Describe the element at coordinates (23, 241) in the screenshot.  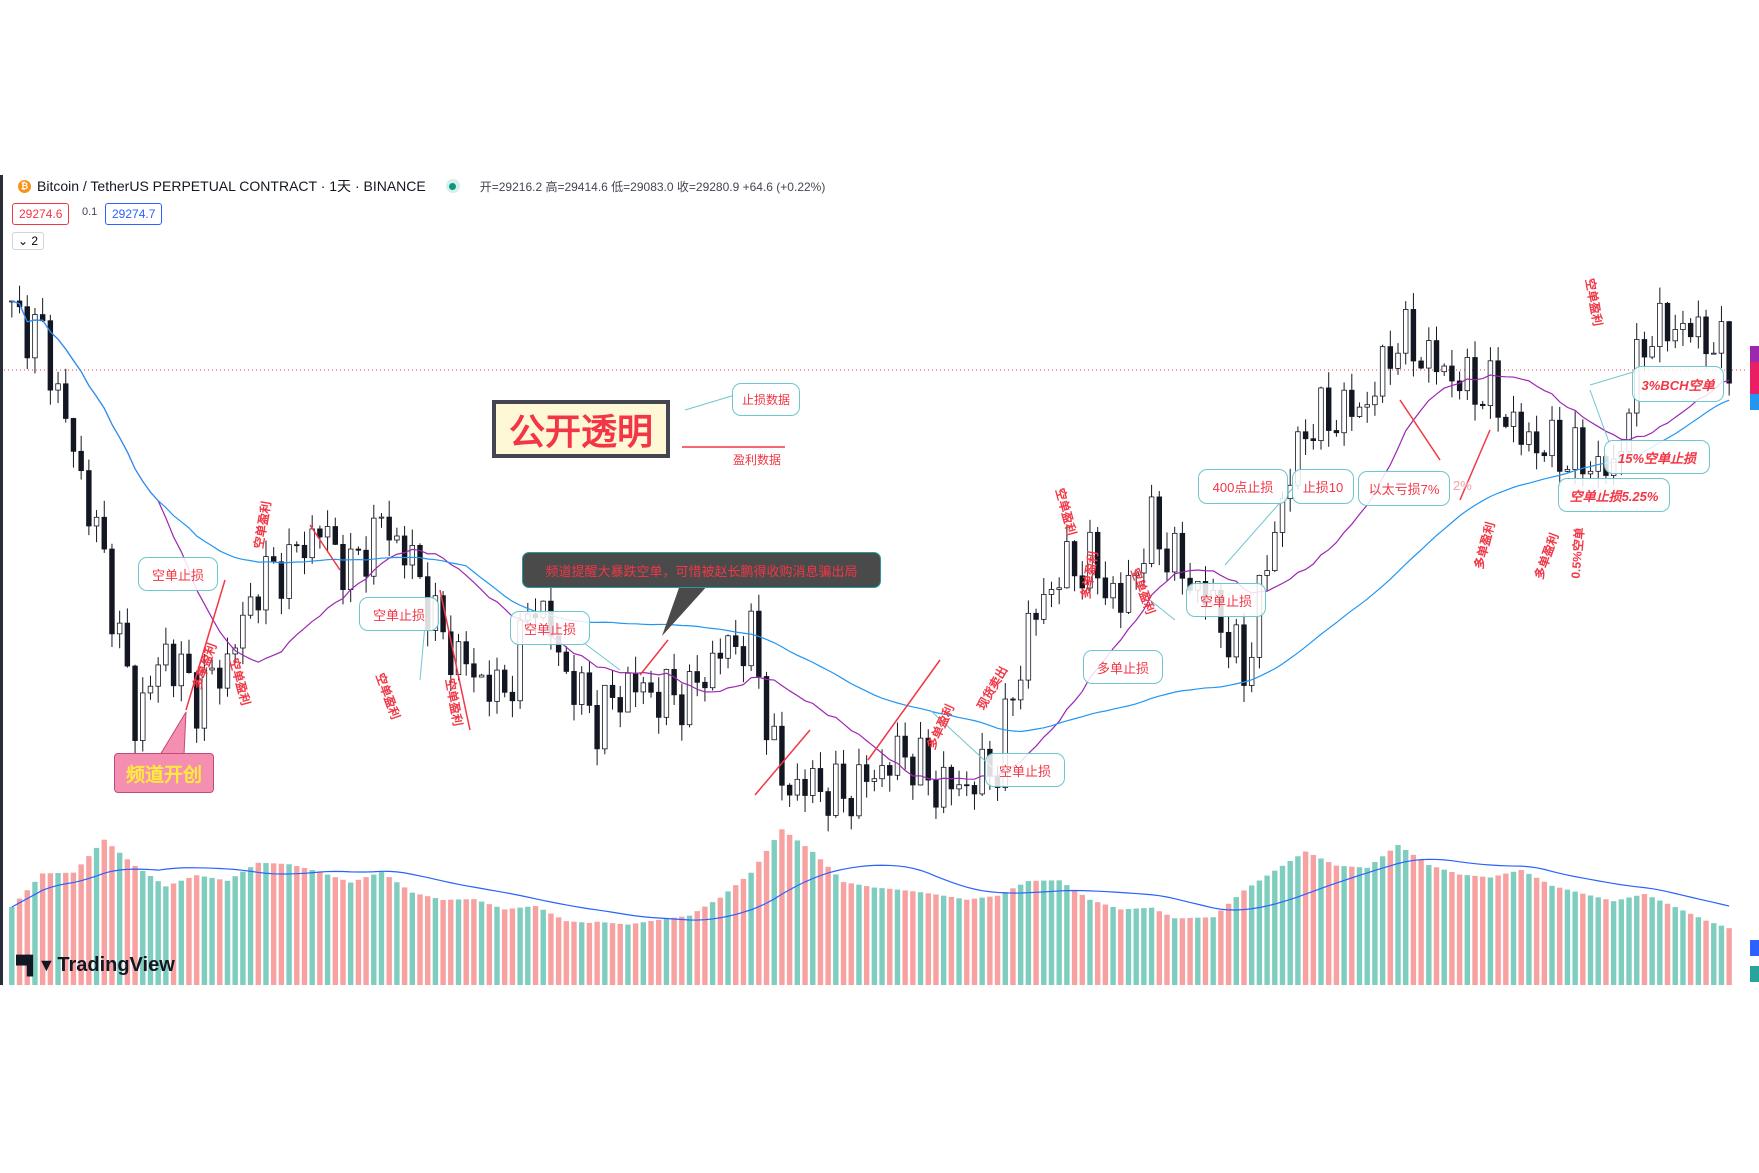
I see `chevron-down-icon: ⌄` at that location.